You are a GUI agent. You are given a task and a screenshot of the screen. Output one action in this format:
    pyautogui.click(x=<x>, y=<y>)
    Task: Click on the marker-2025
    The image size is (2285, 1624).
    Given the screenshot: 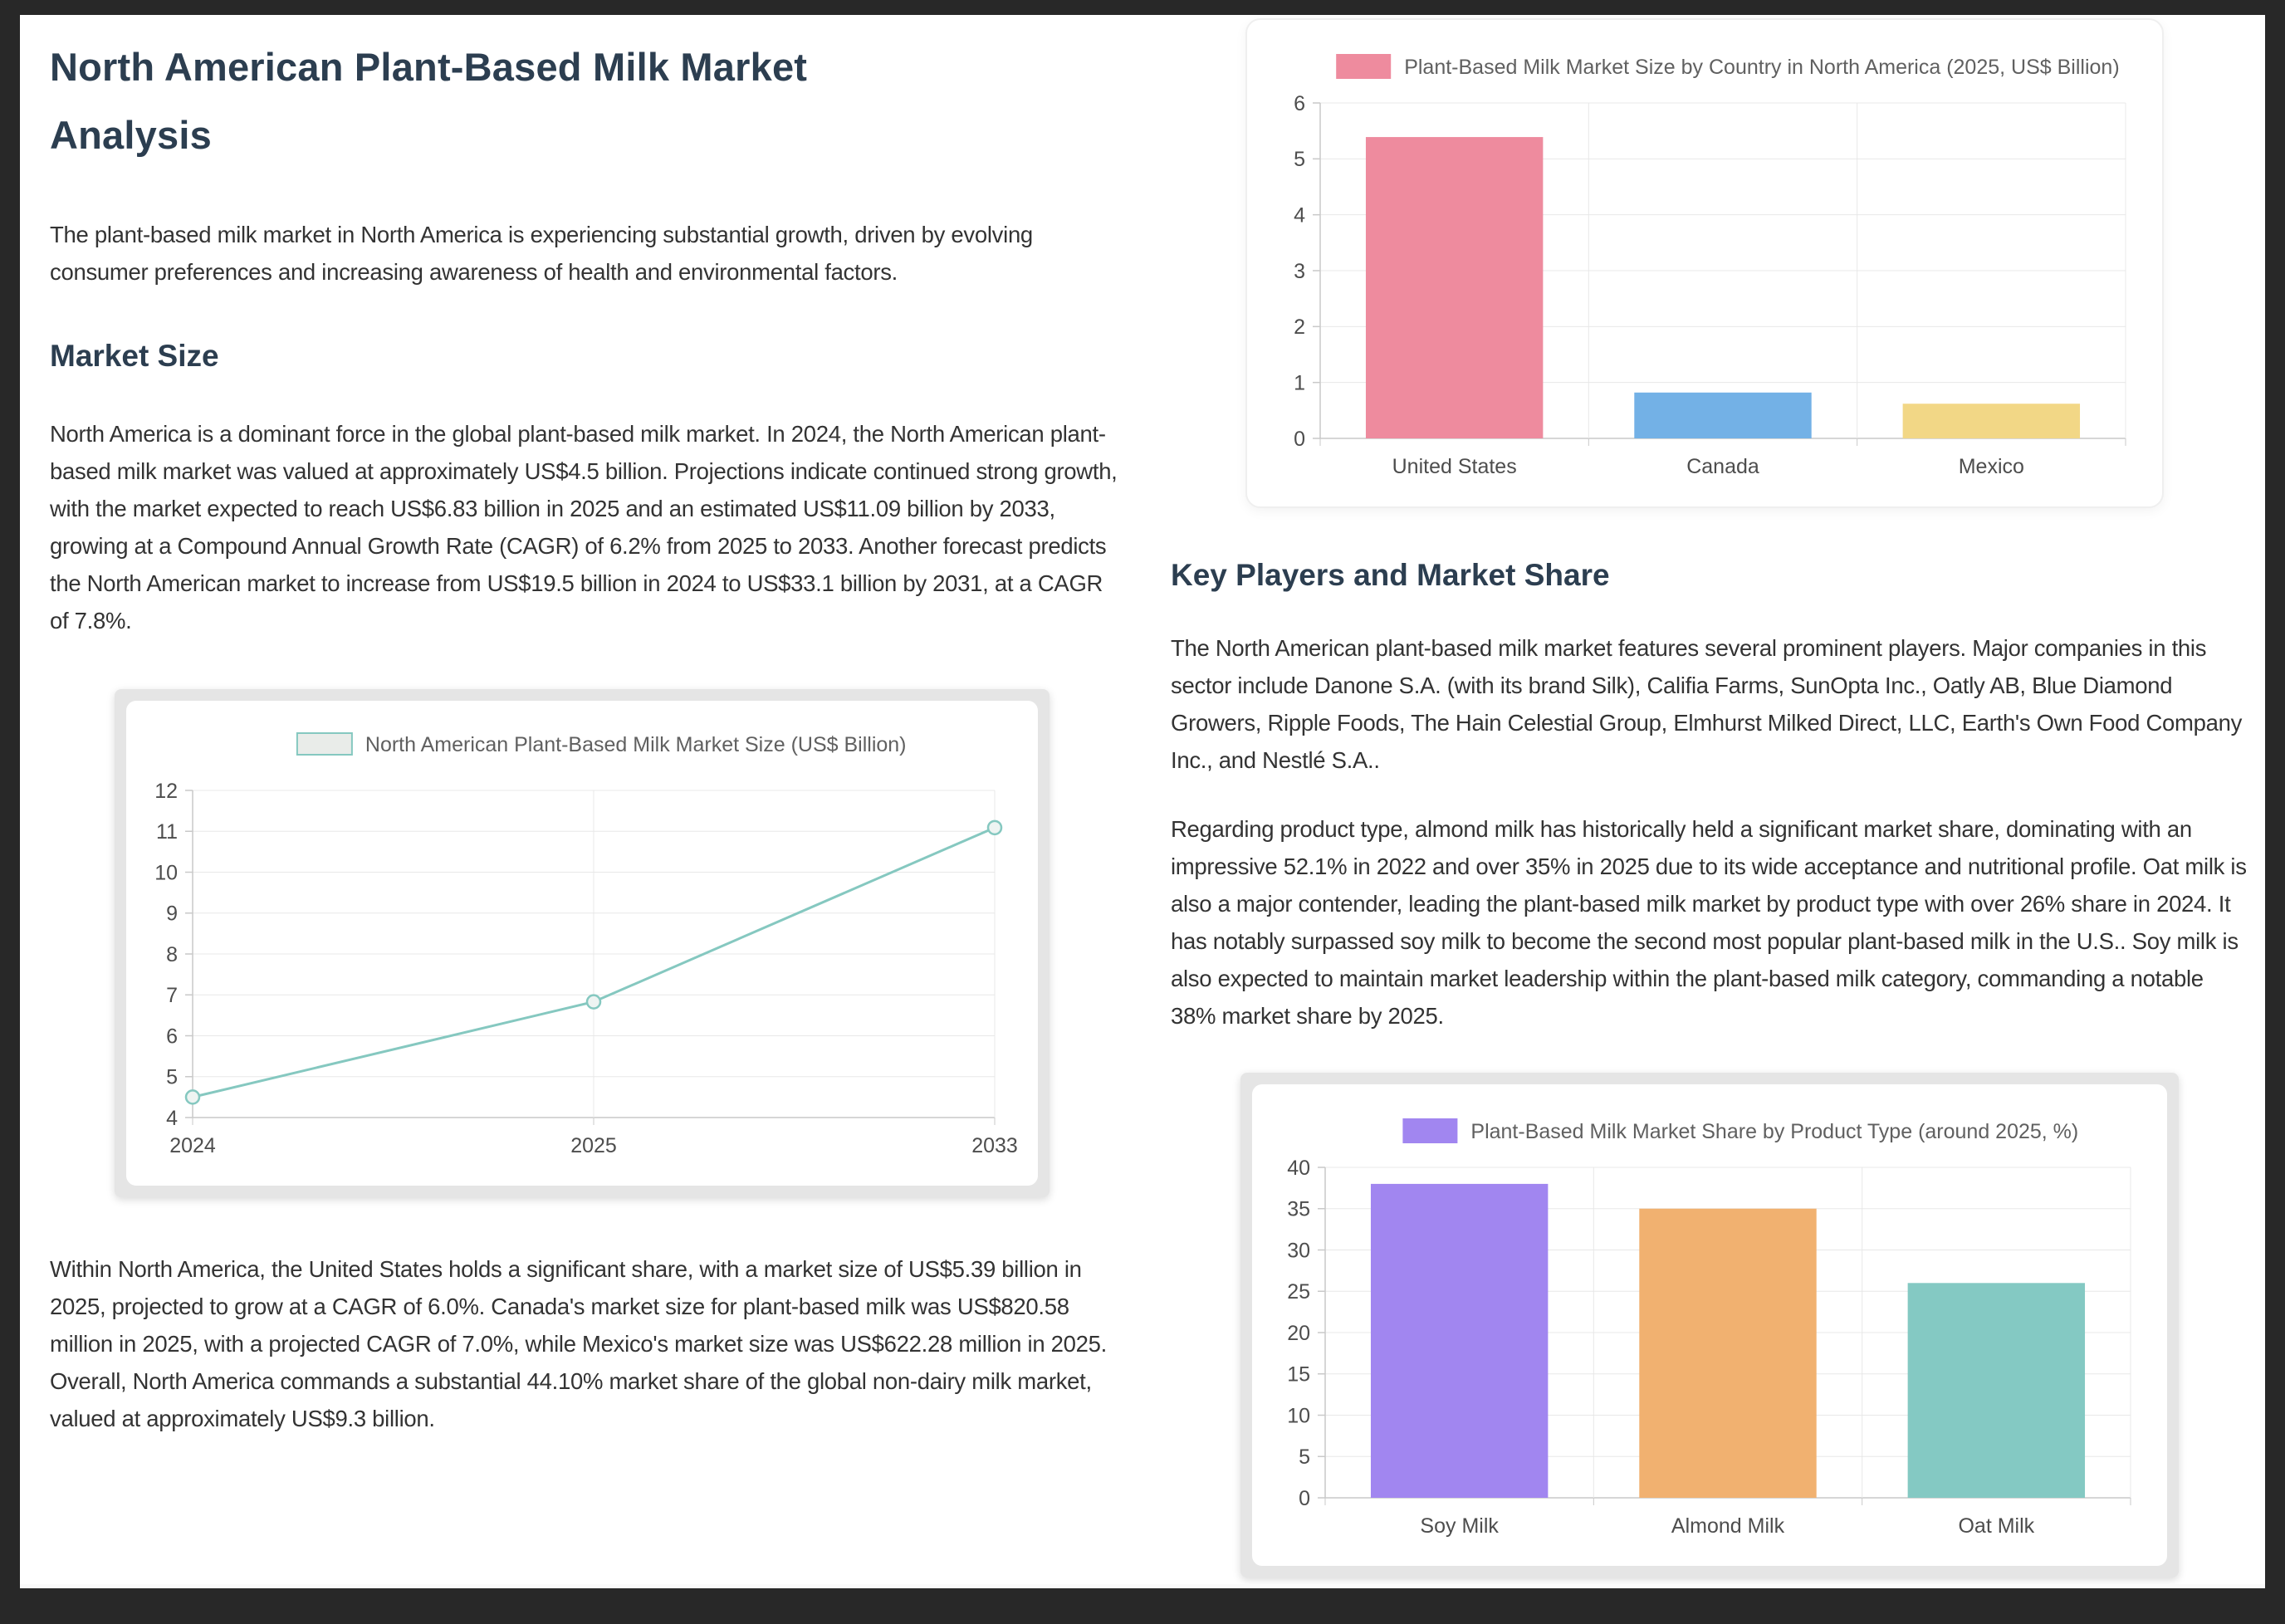 What is the action you would take?
    pyautogui.click(x=593, y=1002)
    